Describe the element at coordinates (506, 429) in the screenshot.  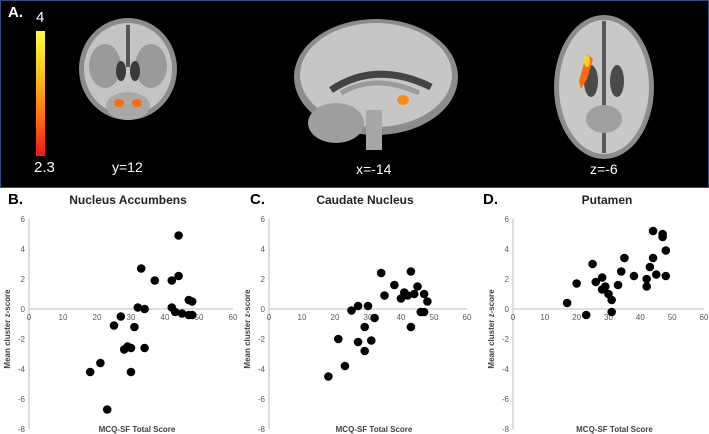
I see `y-tick-label: -8` at that location.